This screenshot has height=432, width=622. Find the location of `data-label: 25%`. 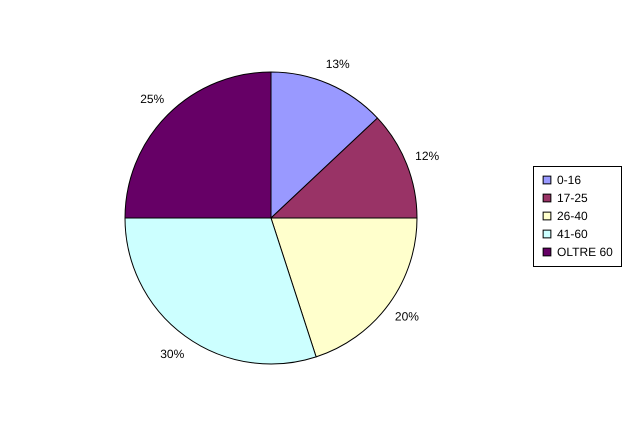

data-label: 25% is located at coordinates (152, 99).